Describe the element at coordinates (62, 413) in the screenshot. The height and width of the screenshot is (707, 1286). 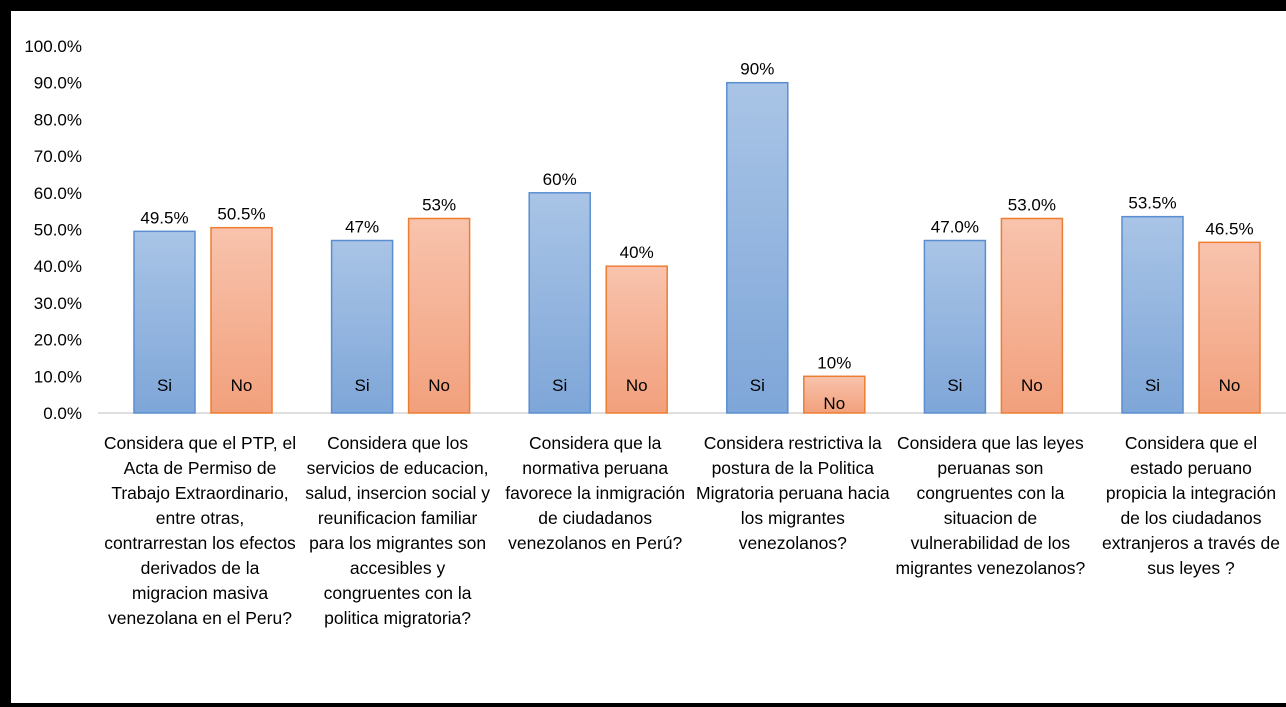
I see `y-tick-label: 0.0%` at that location.